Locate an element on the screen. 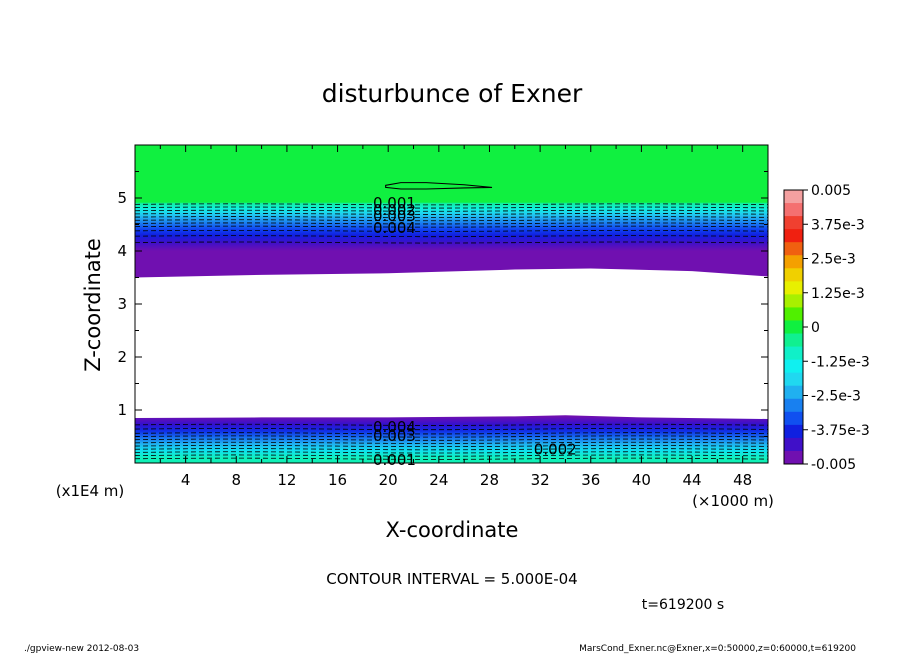  x-tick-label: 32 is located at coordinates (540, 480).